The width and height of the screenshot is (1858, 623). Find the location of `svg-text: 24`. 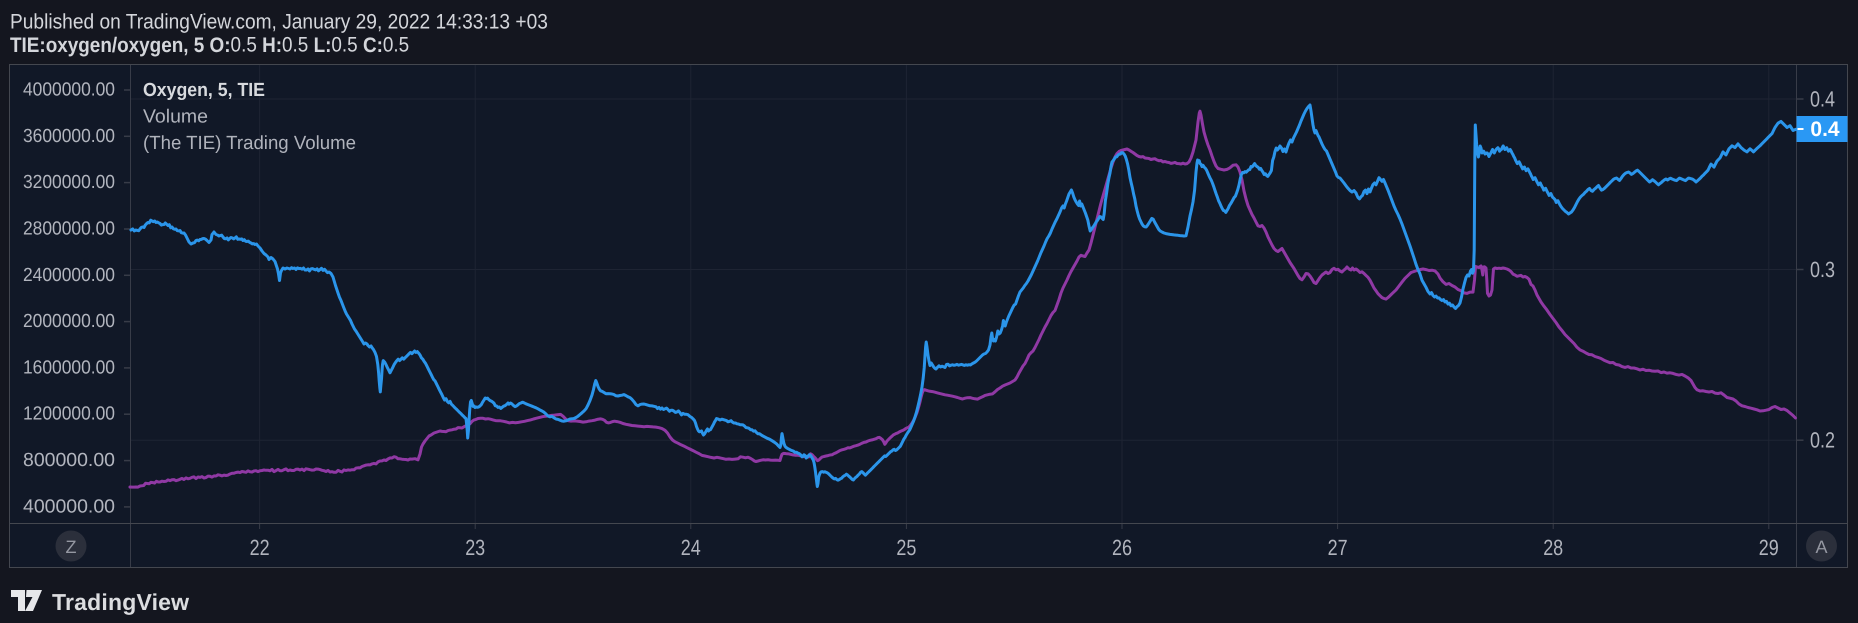

svg-text: 24 is located at coordinates (691, 547).